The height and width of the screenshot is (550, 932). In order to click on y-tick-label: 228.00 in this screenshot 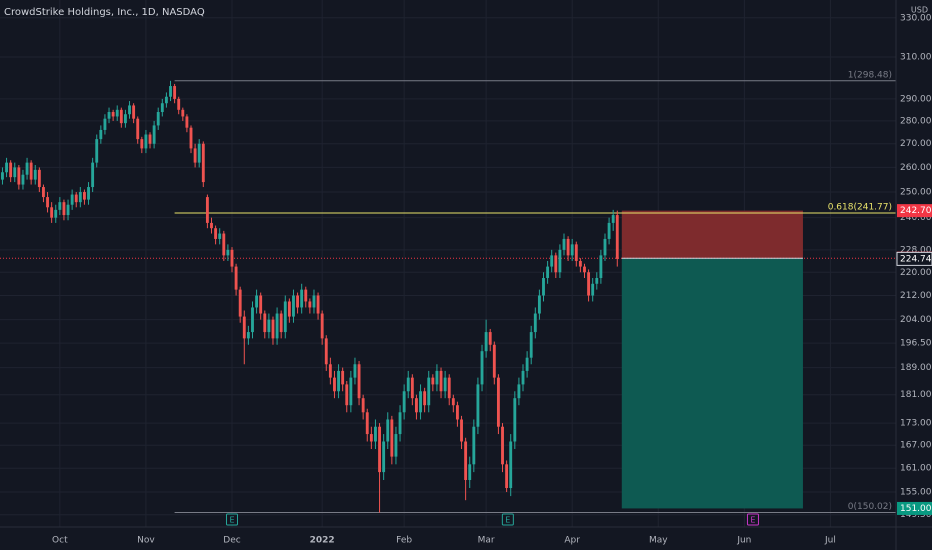, I will do `click(916, 250)`.